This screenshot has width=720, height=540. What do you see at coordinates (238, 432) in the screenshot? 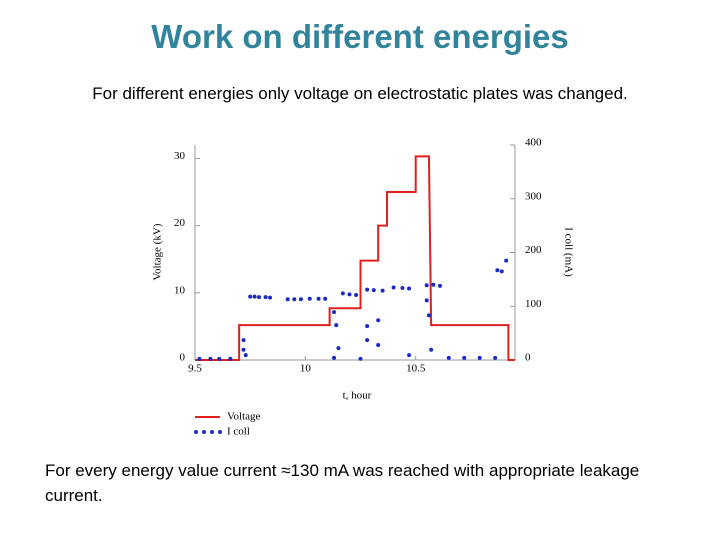
I see `legend-label: I coll` at bounding box center [238, 432].